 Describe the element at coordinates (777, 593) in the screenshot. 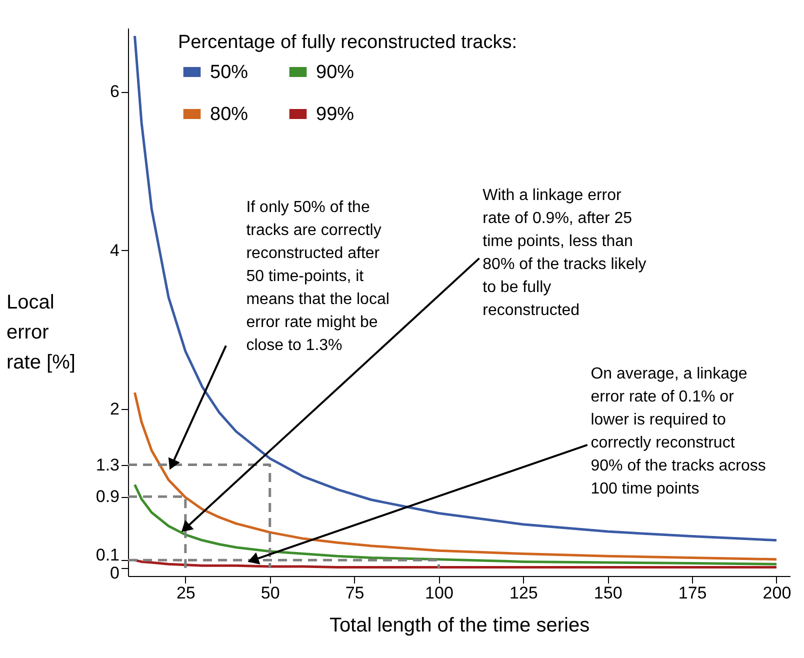

I see `x-tick-label: 200` at that location.